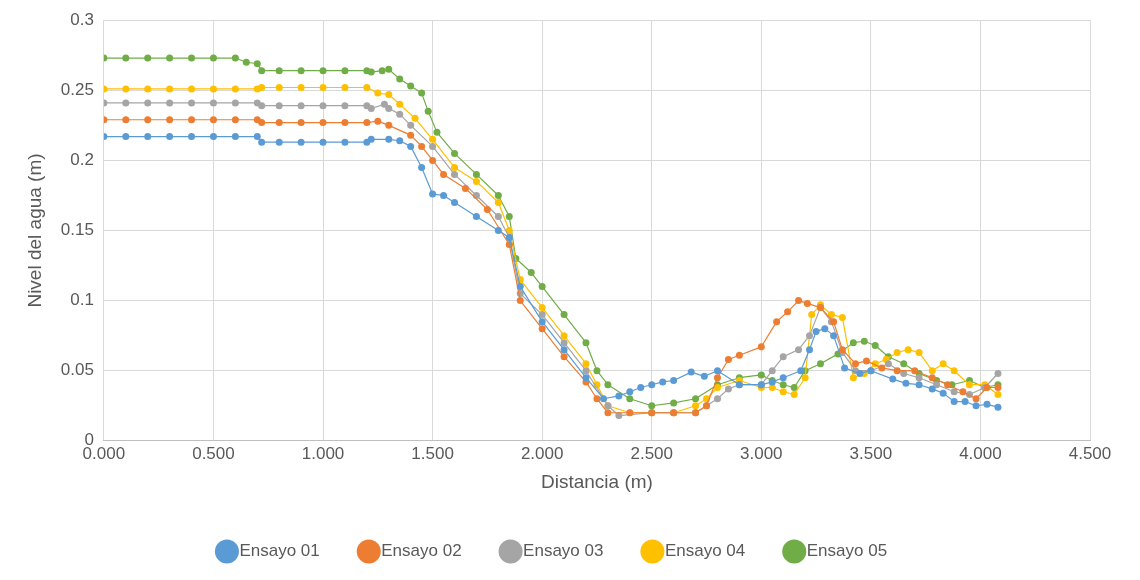 This screenshot has width=1140, height=580. What do you see at coordinates (82, 160) in the screenshot?
I see `y-tick-label: 0.2` at bounding box center [82, 160].